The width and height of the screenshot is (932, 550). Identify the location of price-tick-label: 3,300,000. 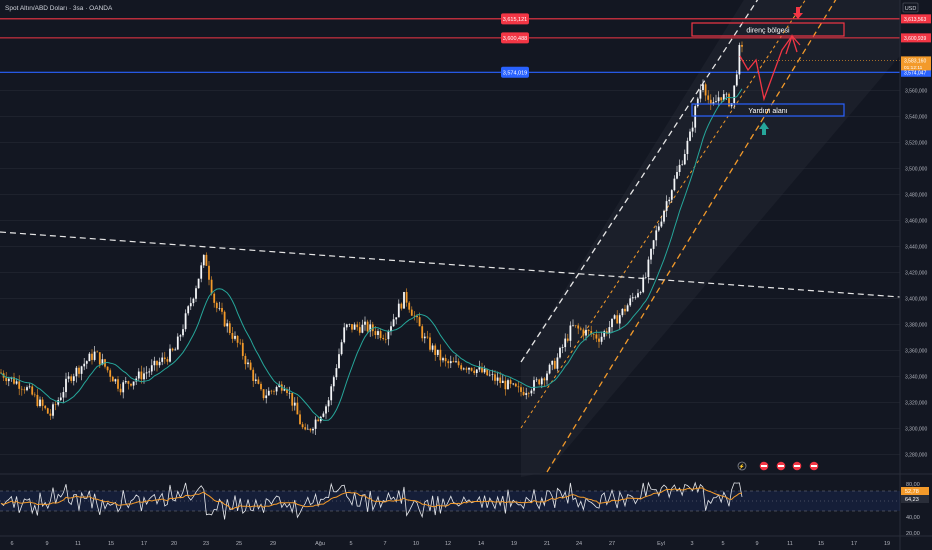
(916, 430).